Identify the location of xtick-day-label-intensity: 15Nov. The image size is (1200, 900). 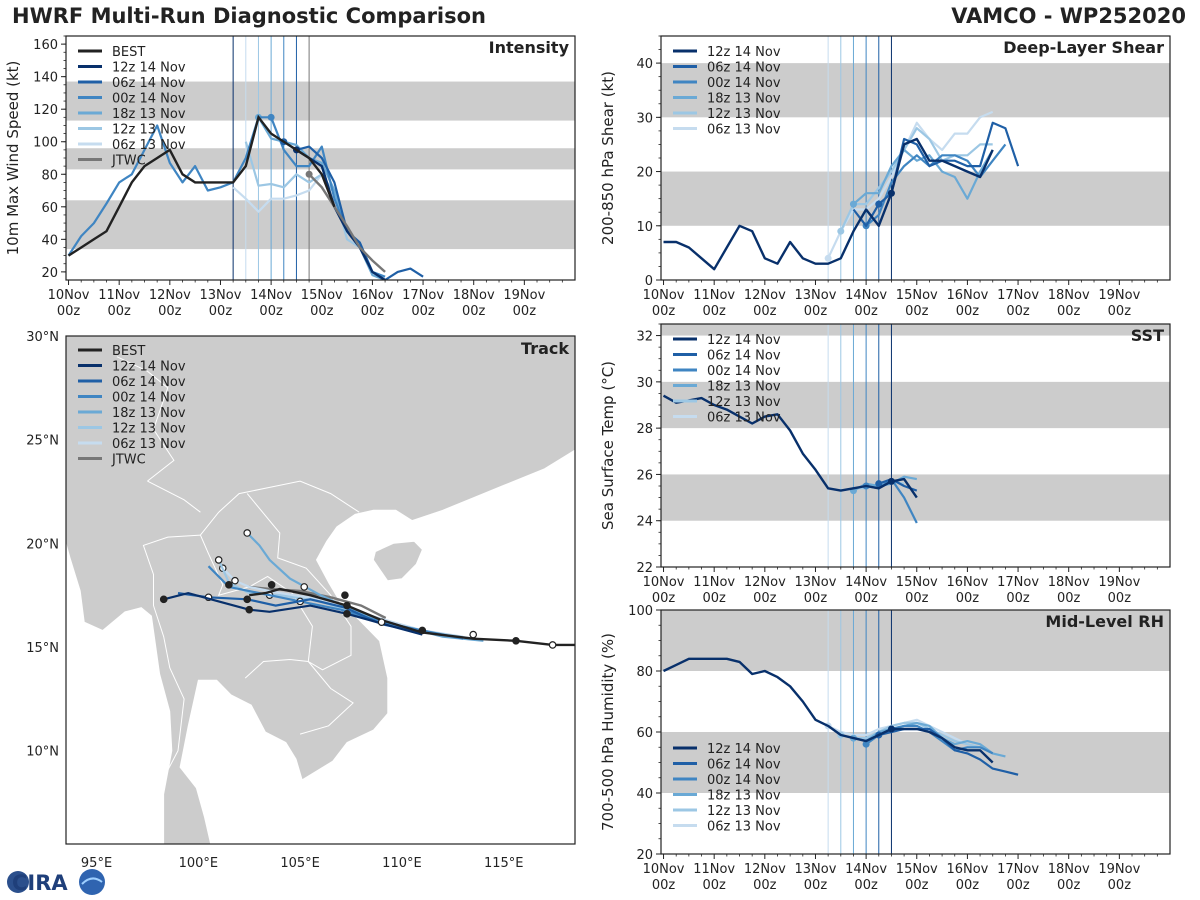
(322, 295).